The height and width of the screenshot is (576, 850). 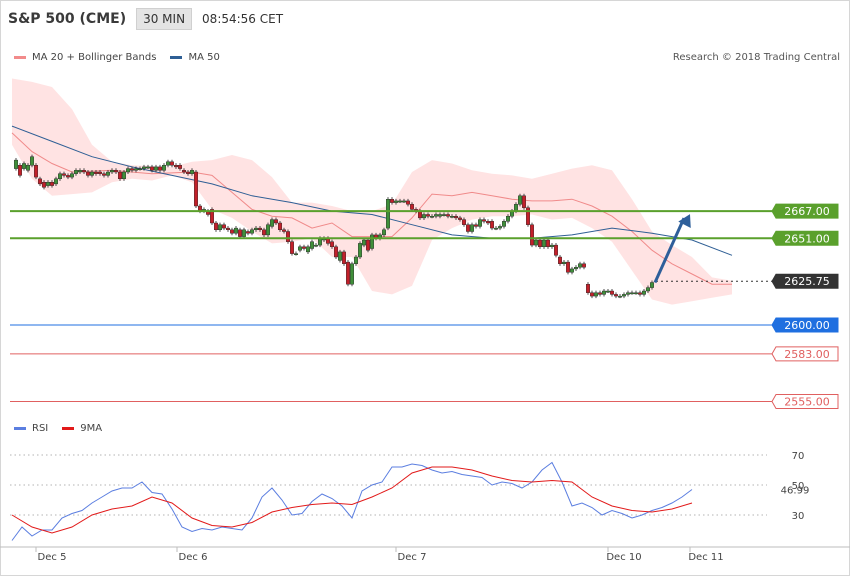 What do you see at coordinates (204, 57) in the screenshot?
I see `legend-ma50-label: MA 50` at bounding box center [204, 57].